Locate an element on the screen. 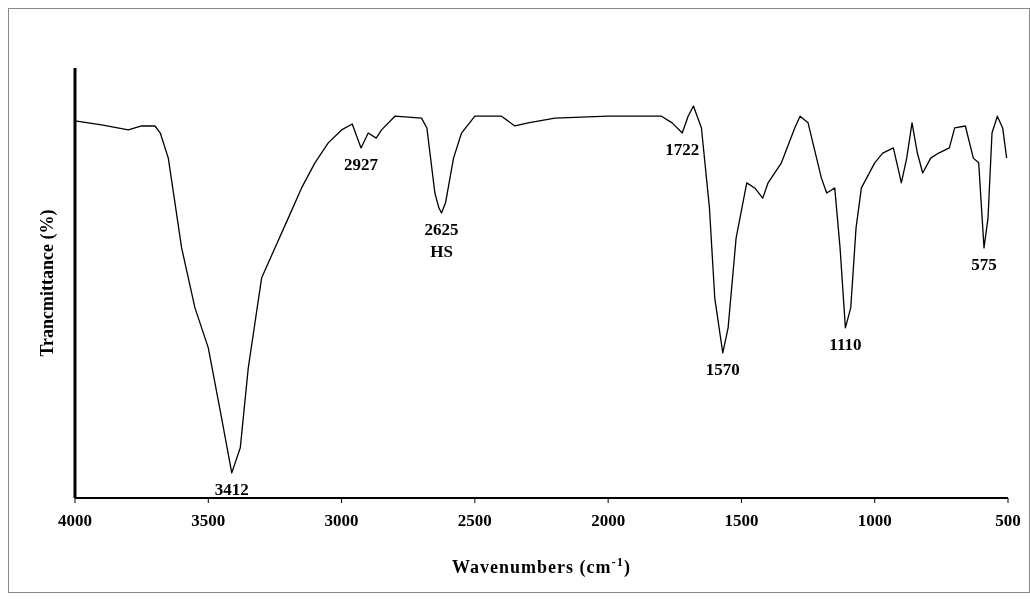 The height and width of the screenshot is (601, 1030). x-tick-label: 500 is located at coordinates (1008, 520).